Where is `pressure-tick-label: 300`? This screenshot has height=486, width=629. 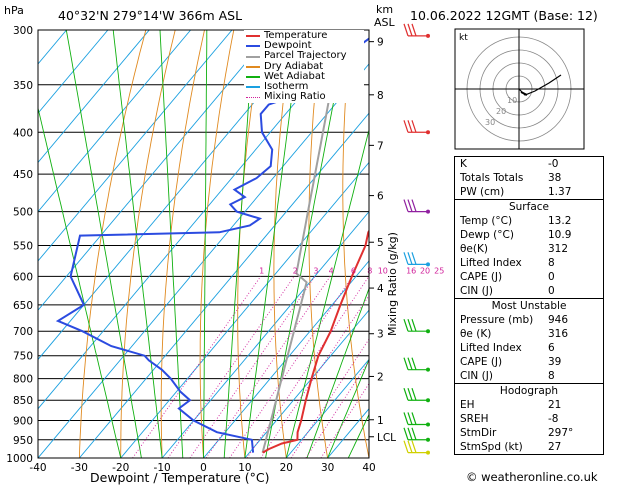
pressure-tick-label: 300 is located at coordinates (23, 31).